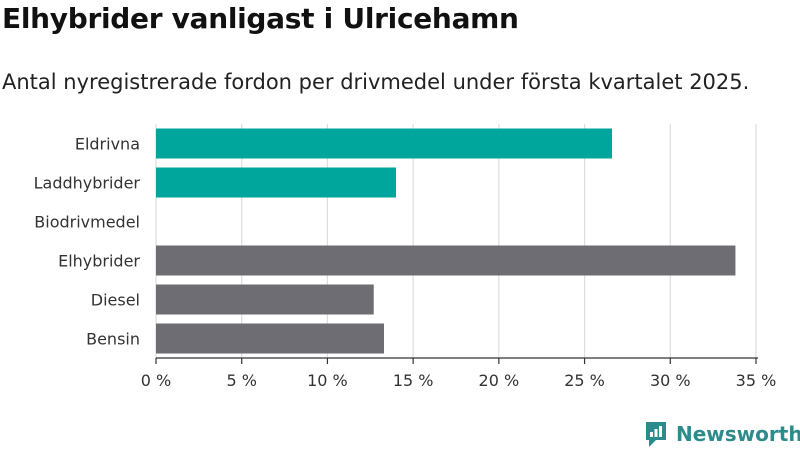 This screenshot has width=800, height=450. Describe the element at coordinates (756, 380) in the screenshot. I see `x-tick-label: 35 %` at that location.